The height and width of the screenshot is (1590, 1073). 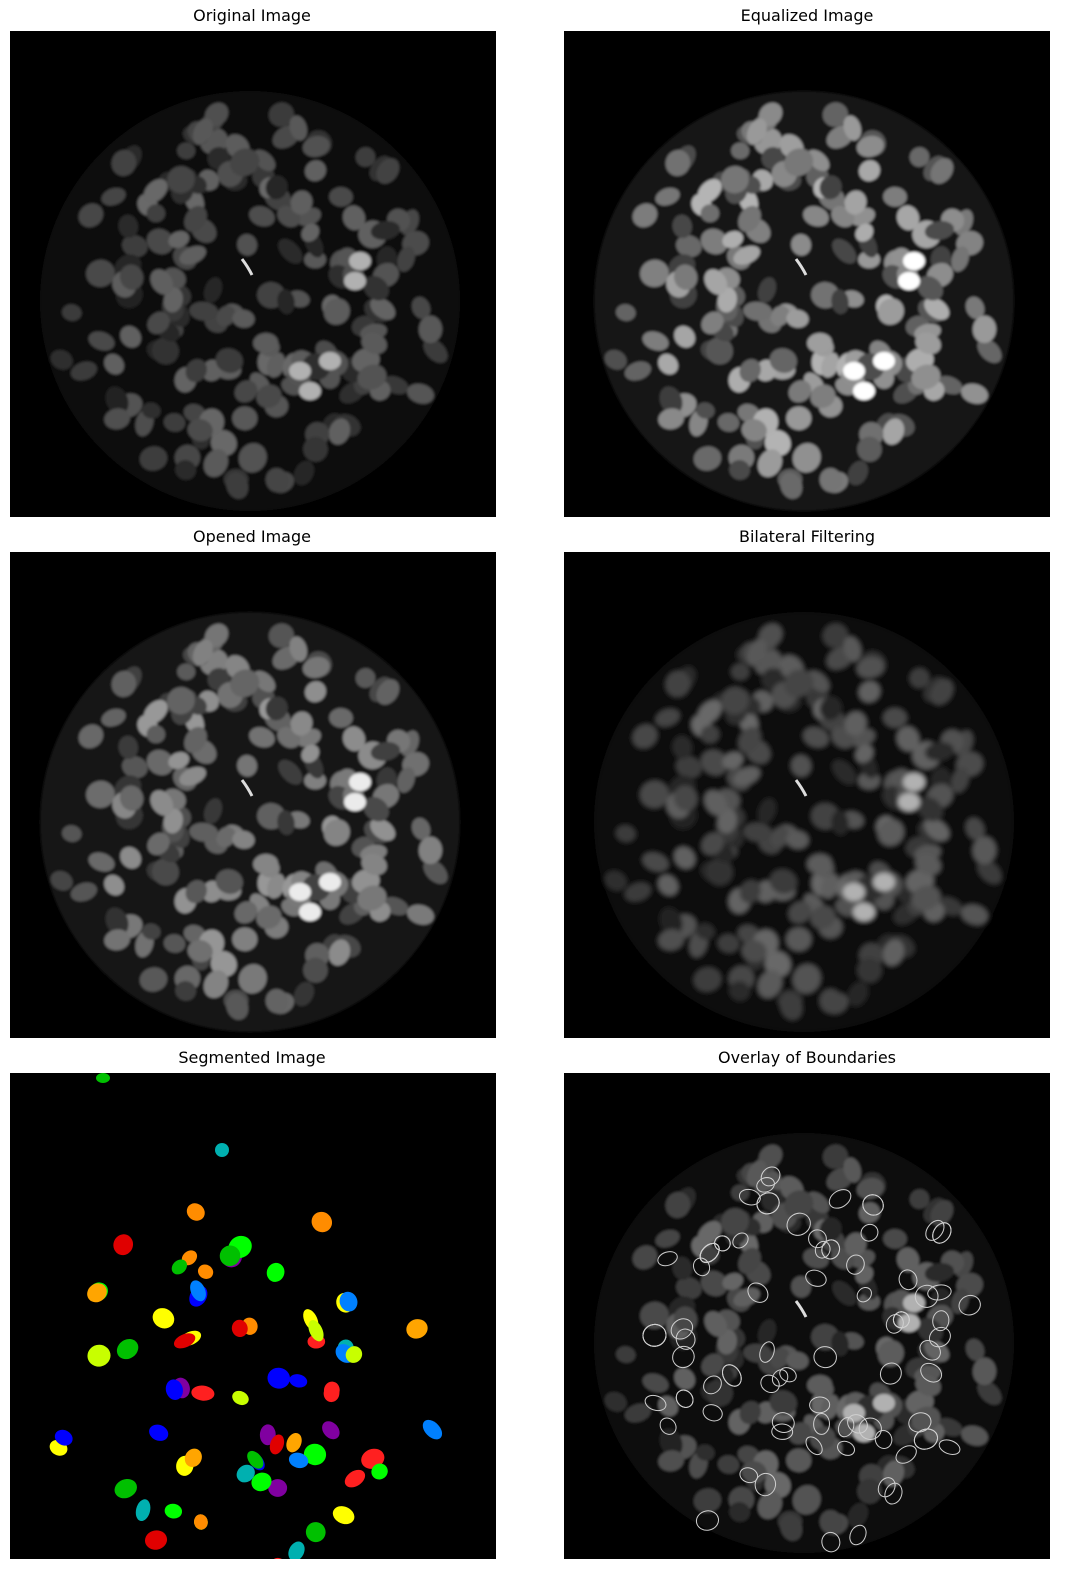 What do you see at coordinates (252, 15) in the screenshot?
I see `panel-title-original: Original Image` at bounding box center [252, 15].